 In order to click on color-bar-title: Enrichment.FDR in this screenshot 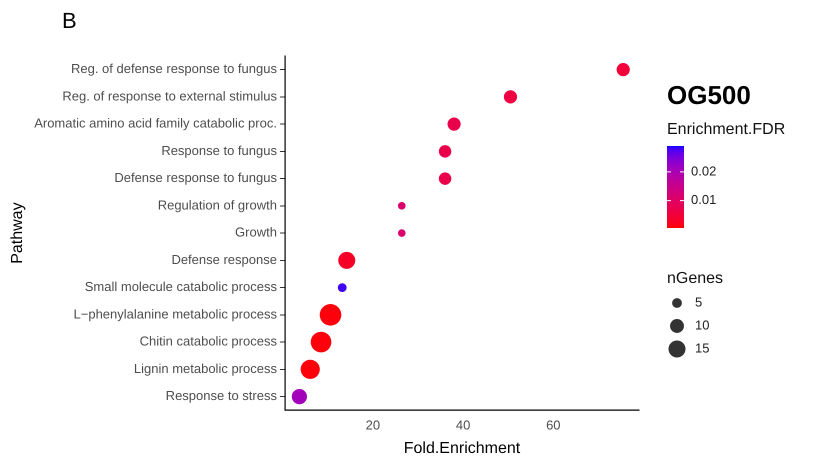, I will do `click(726, 129)`.